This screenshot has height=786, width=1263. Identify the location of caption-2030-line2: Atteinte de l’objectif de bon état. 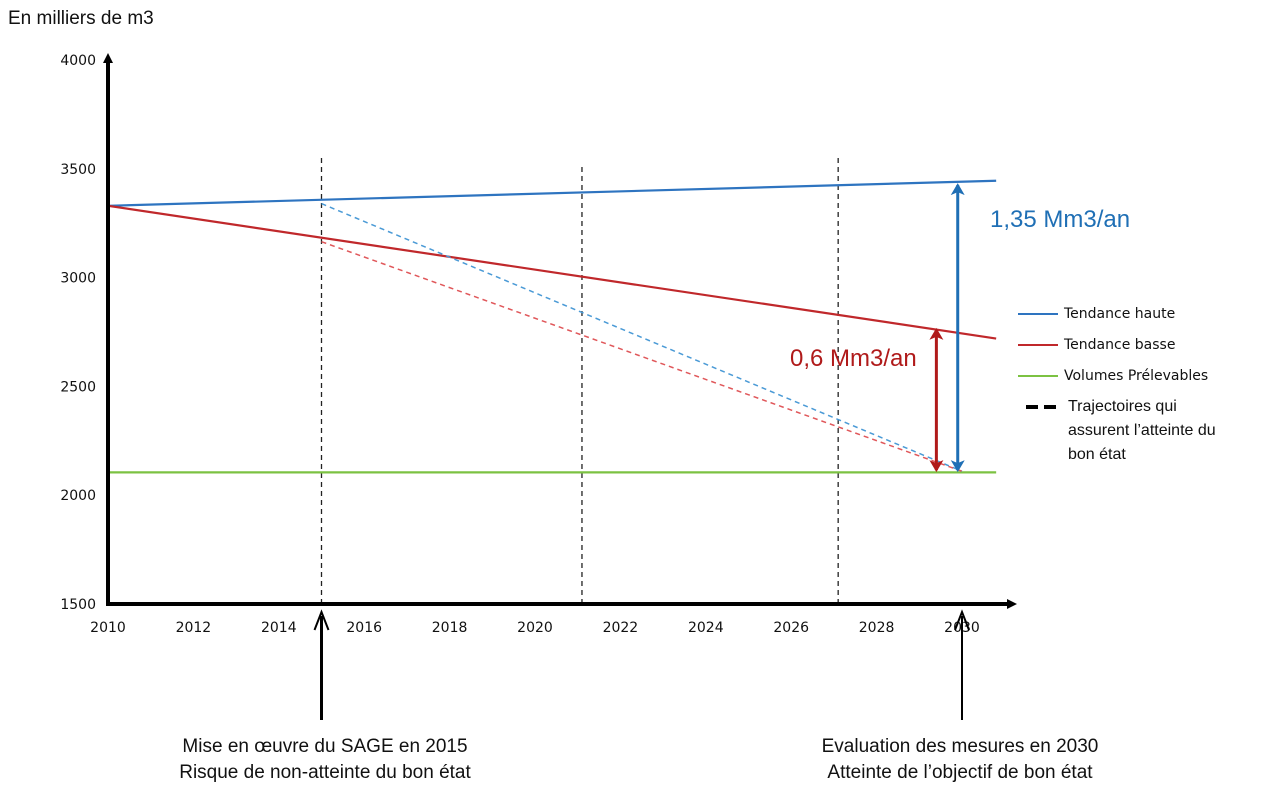
(960, 772).